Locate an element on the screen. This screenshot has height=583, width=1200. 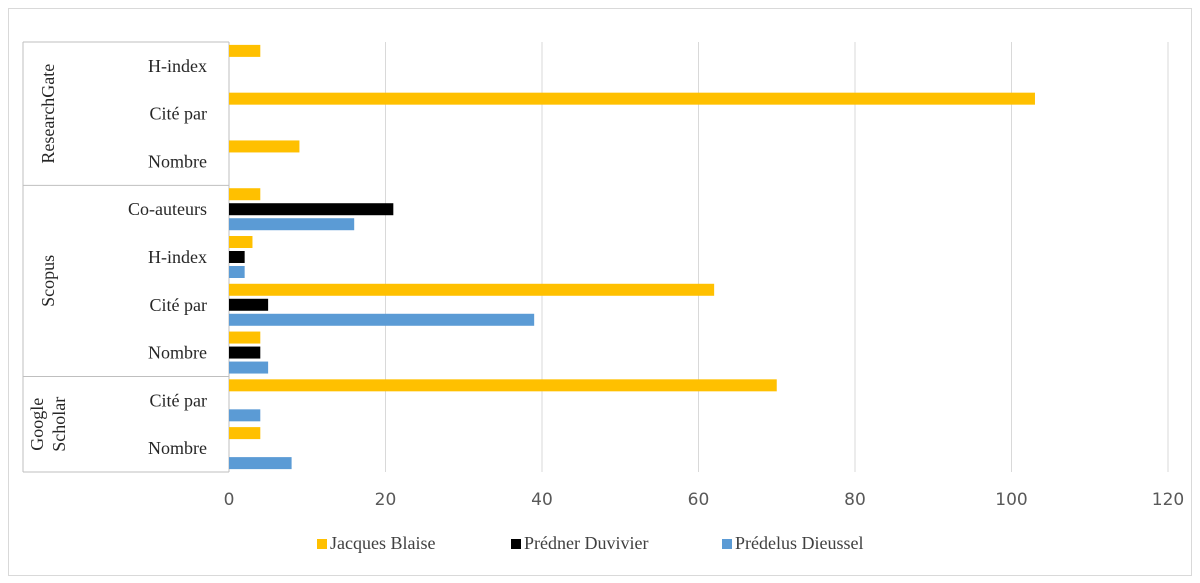
bar-jacques-blaise-google-scholar-cite-par is located at coordinates (503, 385).